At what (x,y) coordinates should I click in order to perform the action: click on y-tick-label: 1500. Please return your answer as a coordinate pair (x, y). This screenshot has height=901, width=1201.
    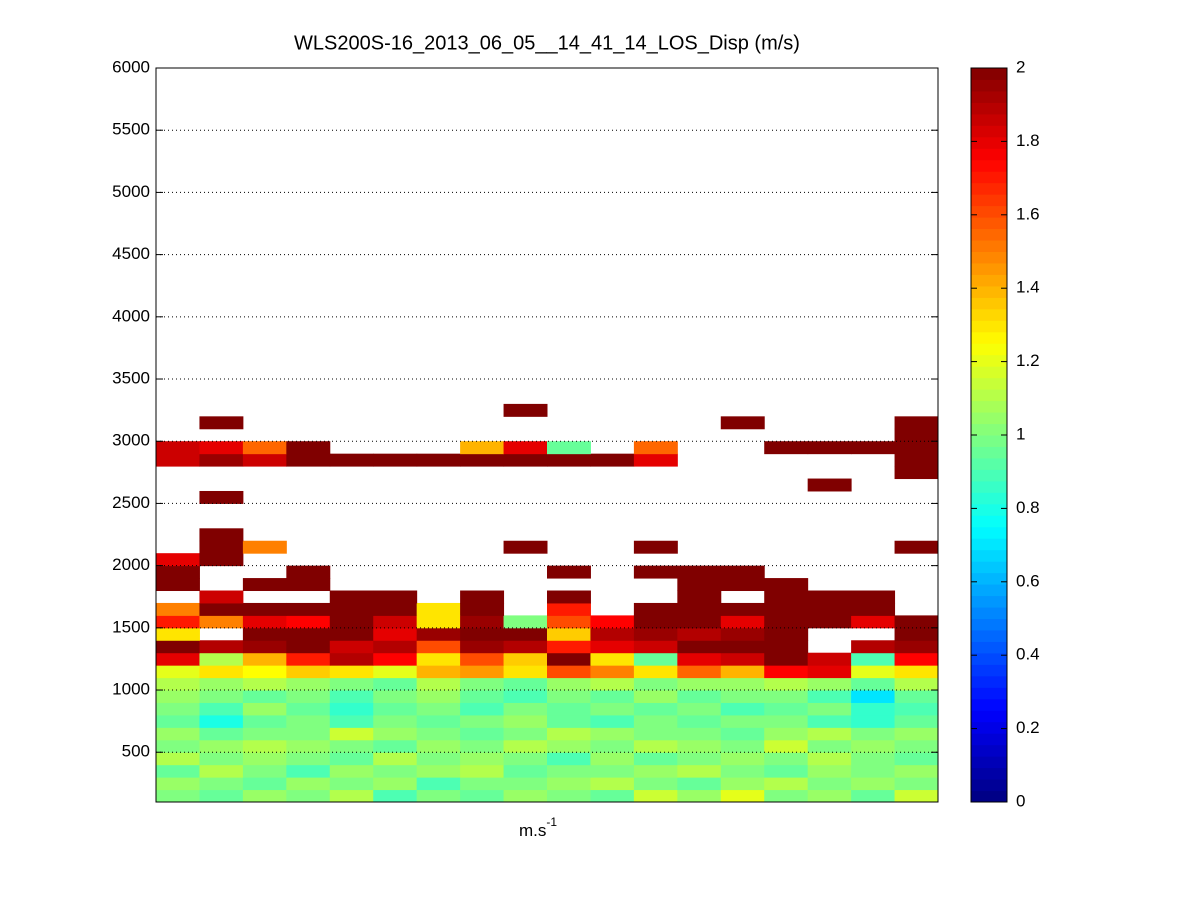
    Looking at the image, I should click on (131, 626).